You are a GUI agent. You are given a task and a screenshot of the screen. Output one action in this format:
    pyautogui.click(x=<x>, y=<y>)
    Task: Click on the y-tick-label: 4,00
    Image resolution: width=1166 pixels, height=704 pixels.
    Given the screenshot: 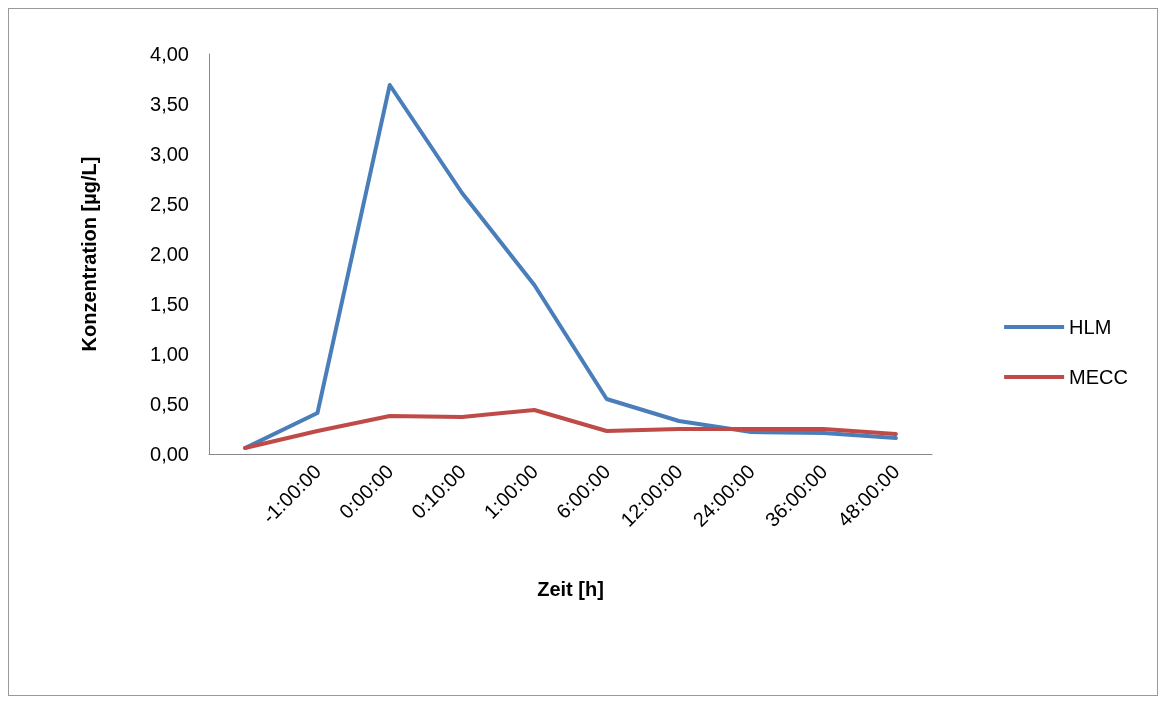 What is the action you would take?
    pyautogui.click(x=169, y=54)
    